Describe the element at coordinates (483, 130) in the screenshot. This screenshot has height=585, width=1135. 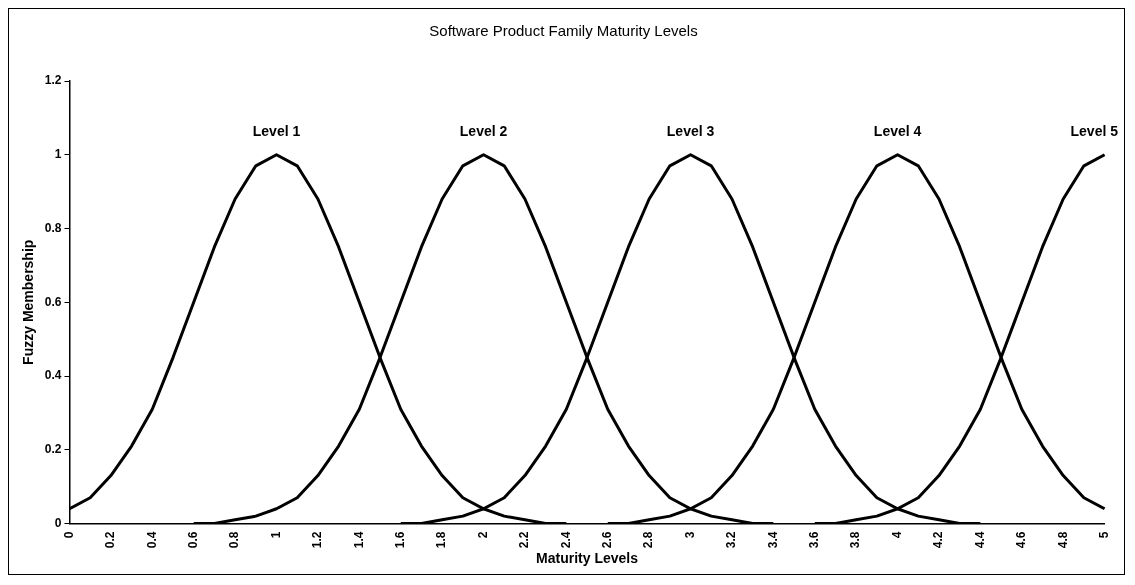
I see `series-label: Level 2` at that location.